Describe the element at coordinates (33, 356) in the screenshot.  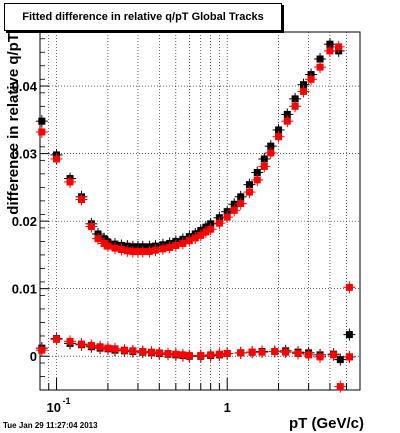
I see `y-tick-label: 0` at that location.